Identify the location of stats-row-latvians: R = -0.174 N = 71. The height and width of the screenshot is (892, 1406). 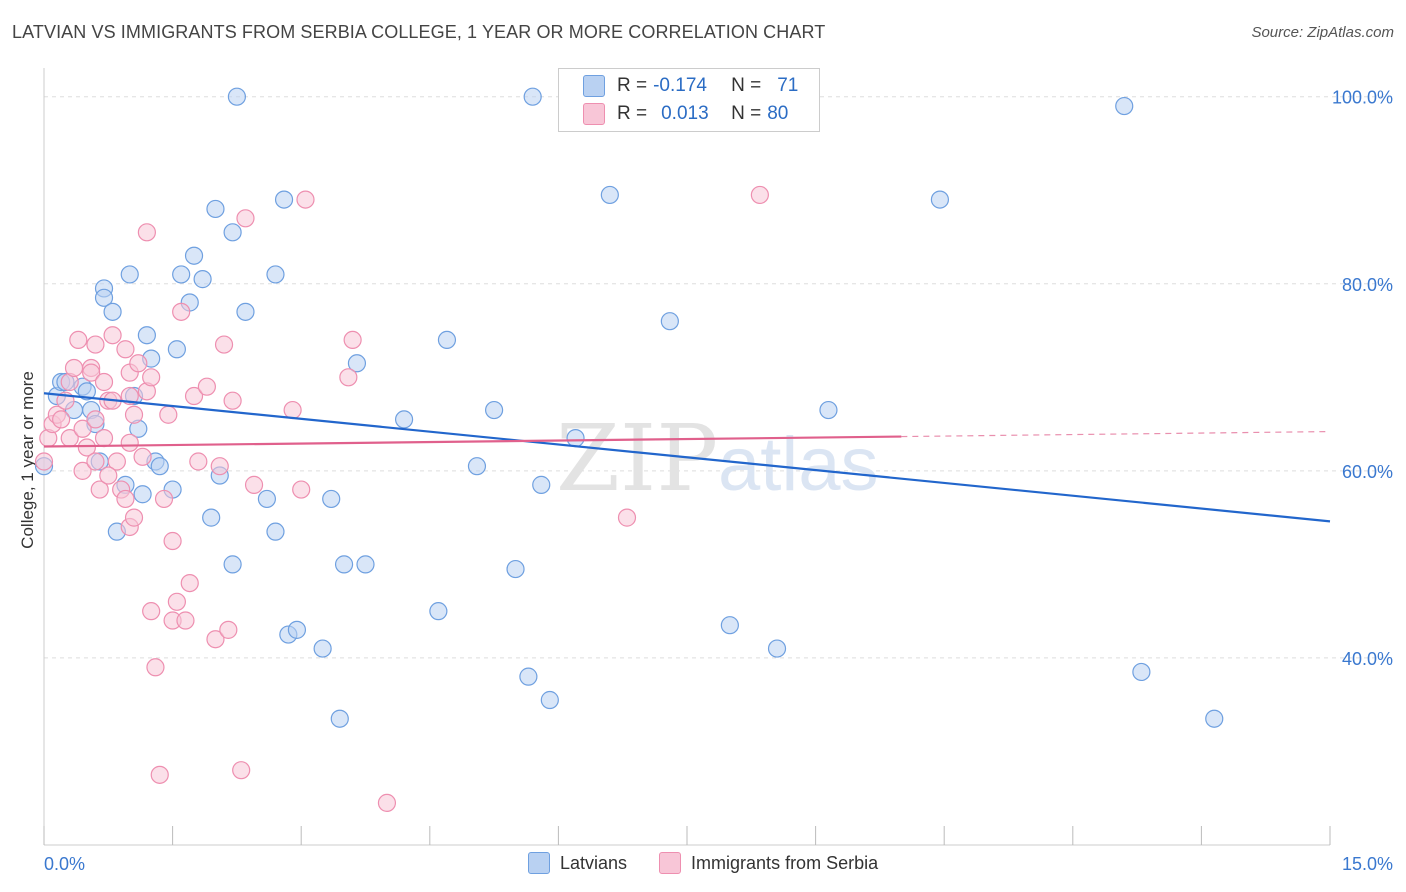
(690, 86).